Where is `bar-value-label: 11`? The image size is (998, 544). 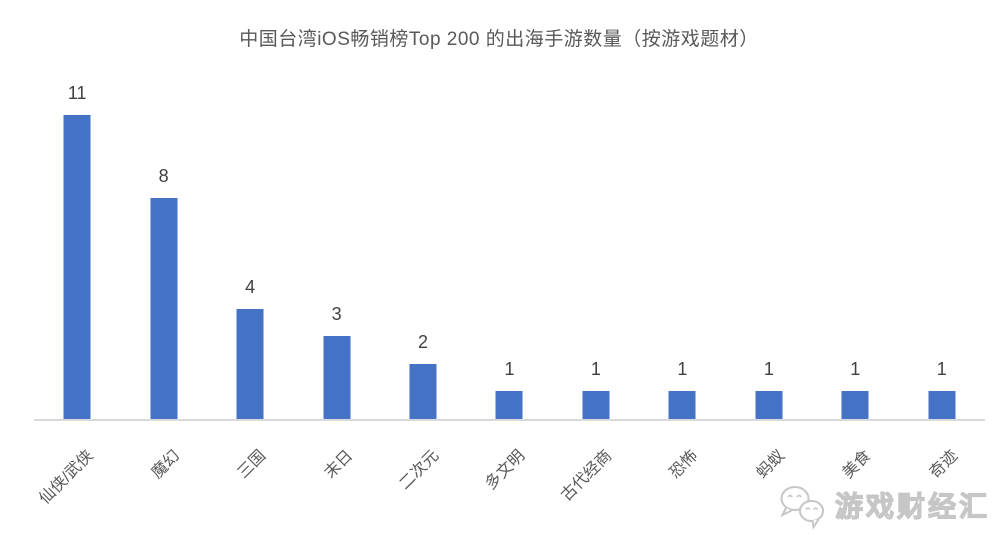
bar-value-label: 11 is located at coordinates (77, 93).